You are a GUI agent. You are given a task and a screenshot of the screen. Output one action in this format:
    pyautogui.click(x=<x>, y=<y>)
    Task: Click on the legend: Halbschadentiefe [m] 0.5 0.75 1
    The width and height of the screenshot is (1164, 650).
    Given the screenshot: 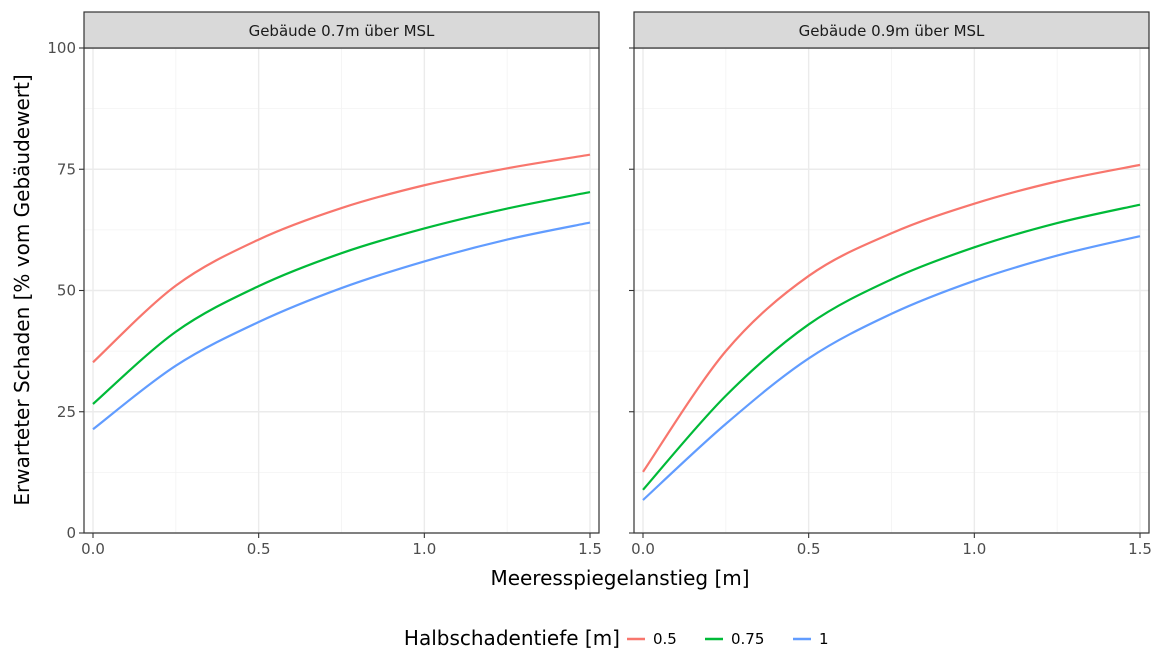 What is the action you would take?
    pyautogui.click(x=616, y=638)
    